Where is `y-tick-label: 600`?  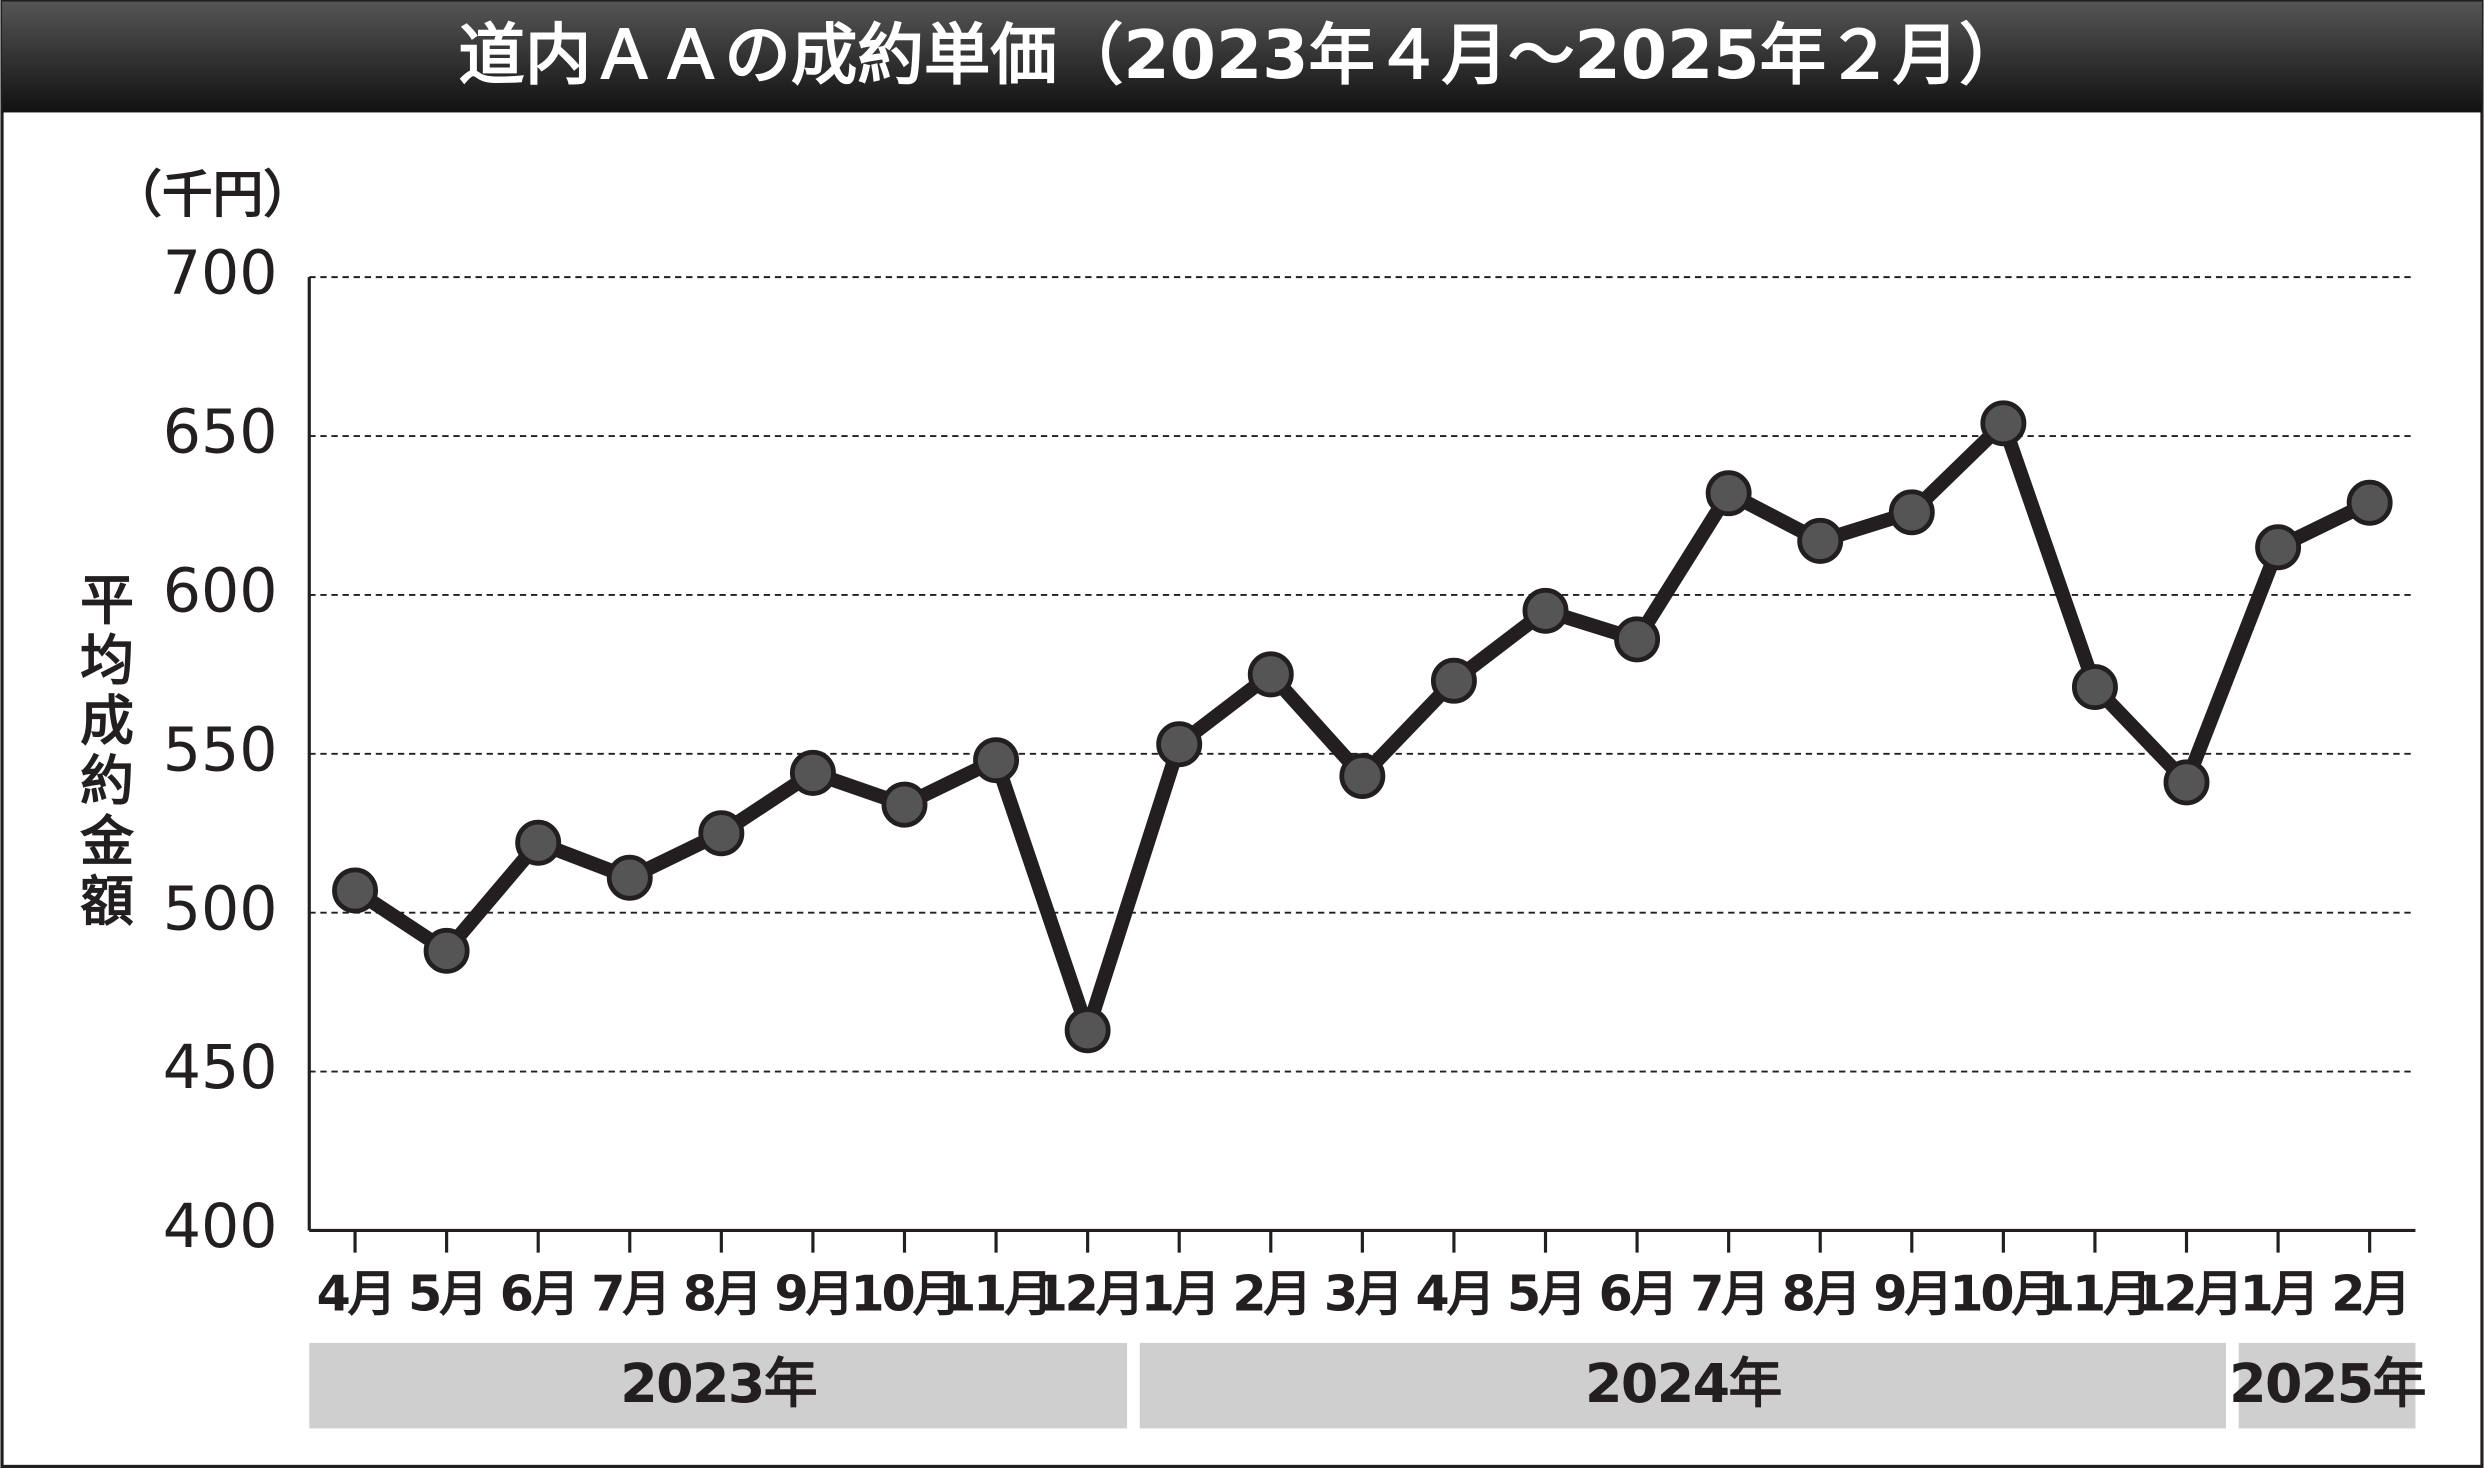 y-tick-label: 600 is located at coordinates (220, 592).